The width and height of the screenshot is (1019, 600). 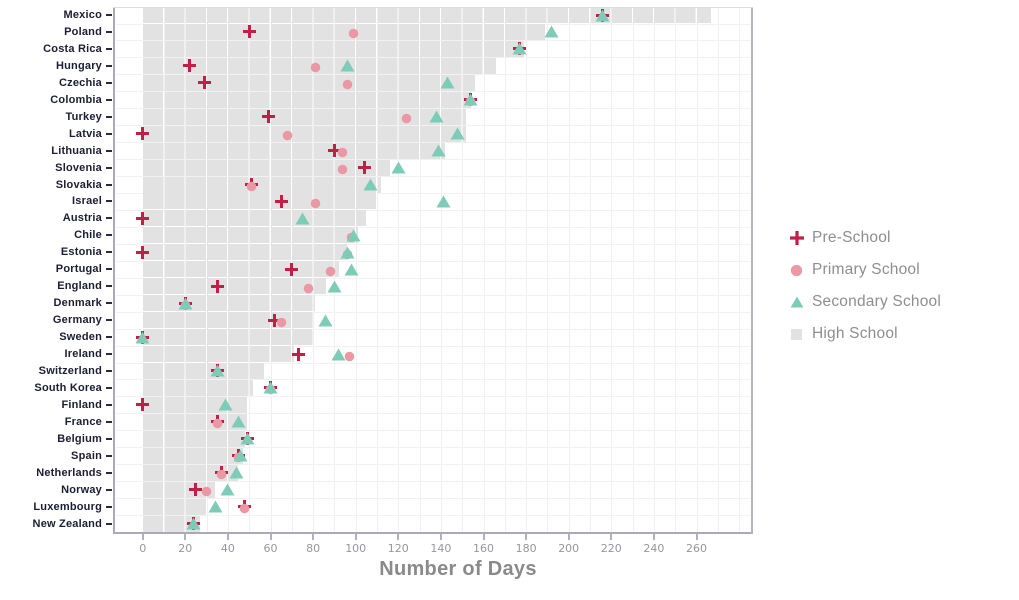 I want to click on y-axis-label: Germany, so click(x=77, y=320).